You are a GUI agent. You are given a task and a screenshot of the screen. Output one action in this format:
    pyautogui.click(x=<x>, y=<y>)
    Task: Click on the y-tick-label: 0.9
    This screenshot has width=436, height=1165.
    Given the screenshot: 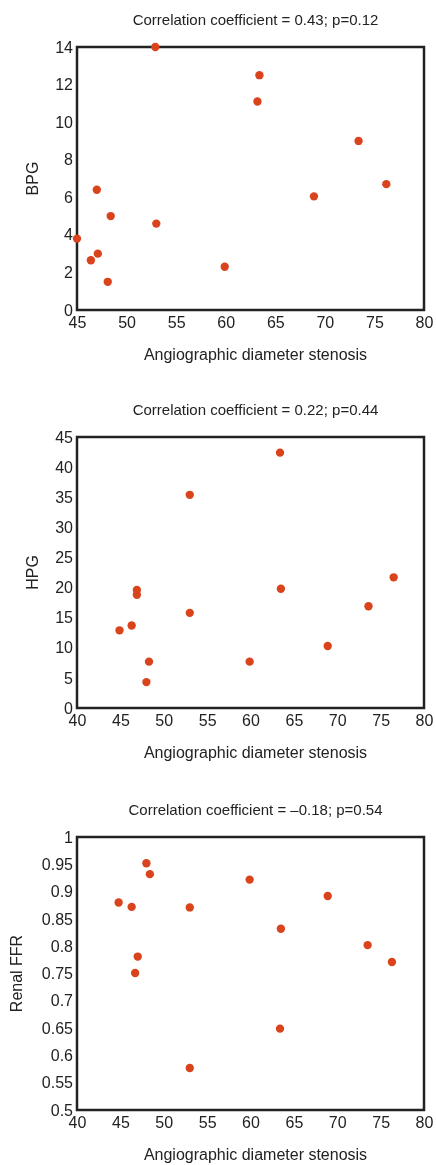 What is the action you would take?
    pyautogui.click(x=62, y=892)
    